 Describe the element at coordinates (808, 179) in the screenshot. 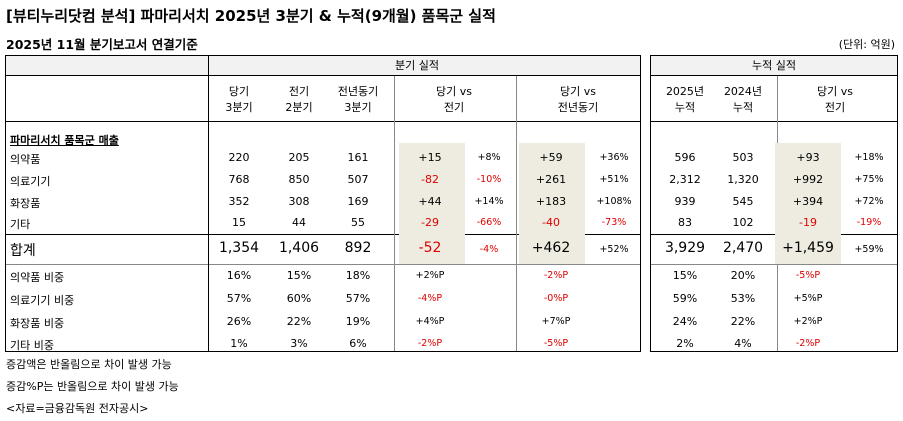

I see `delta-cum: +992` at that location.